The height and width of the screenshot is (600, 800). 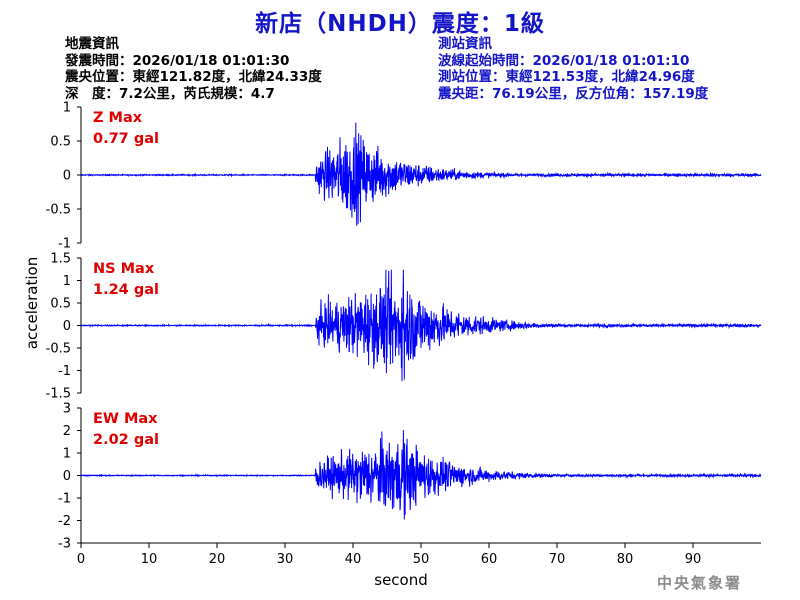 What do you see at coordinates (64, 244) in the screenshot?
I see `y-tick-label-Z: -1` at bounding box center [64, 244].